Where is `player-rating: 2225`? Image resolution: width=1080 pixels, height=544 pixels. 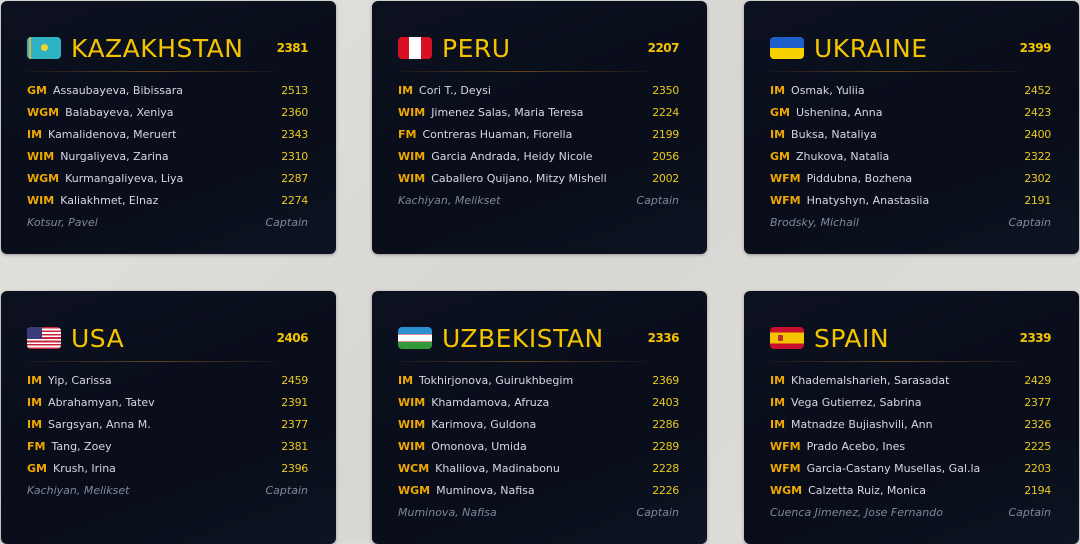
player-rating: 2225 is located at coordinates (1037, 446).